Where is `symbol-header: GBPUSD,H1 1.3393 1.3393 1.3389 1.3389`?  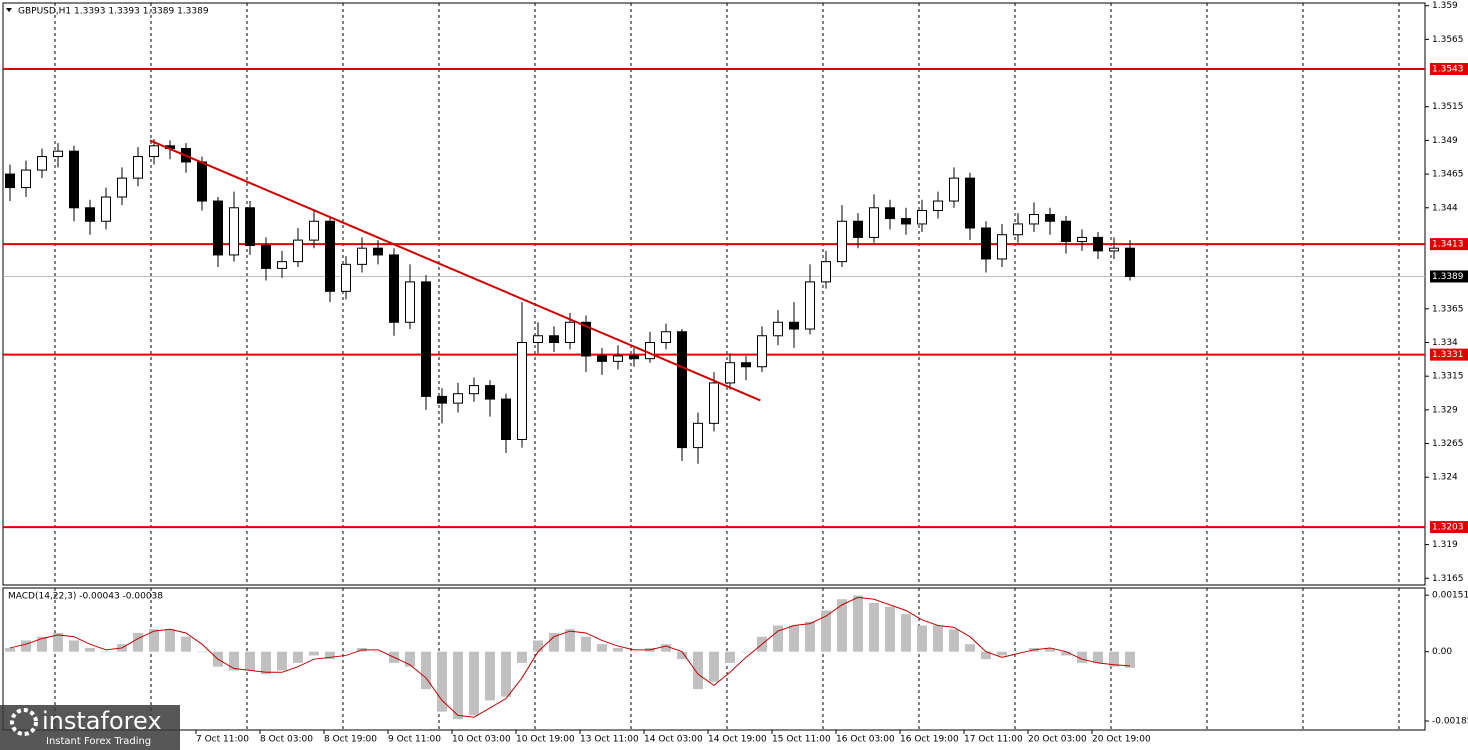 symbol-header: GBPUSD,H1 1.3393 1.3393 1.3389 1.3389 is located at coordinates (113, 12).